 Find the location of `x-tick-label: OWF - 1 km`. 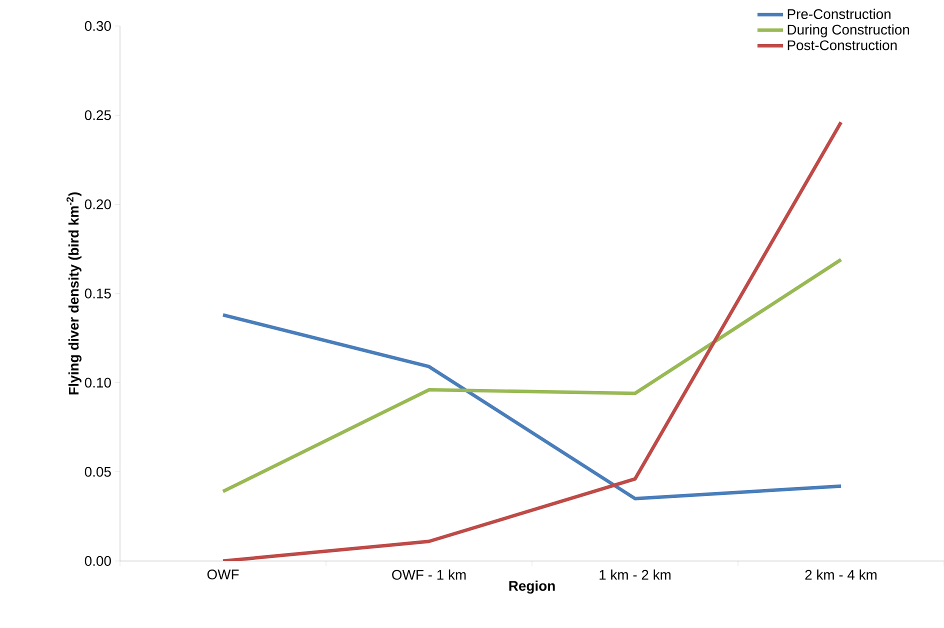

x-tick-label: OWF - 1 km is located at coordinates (429, 575).